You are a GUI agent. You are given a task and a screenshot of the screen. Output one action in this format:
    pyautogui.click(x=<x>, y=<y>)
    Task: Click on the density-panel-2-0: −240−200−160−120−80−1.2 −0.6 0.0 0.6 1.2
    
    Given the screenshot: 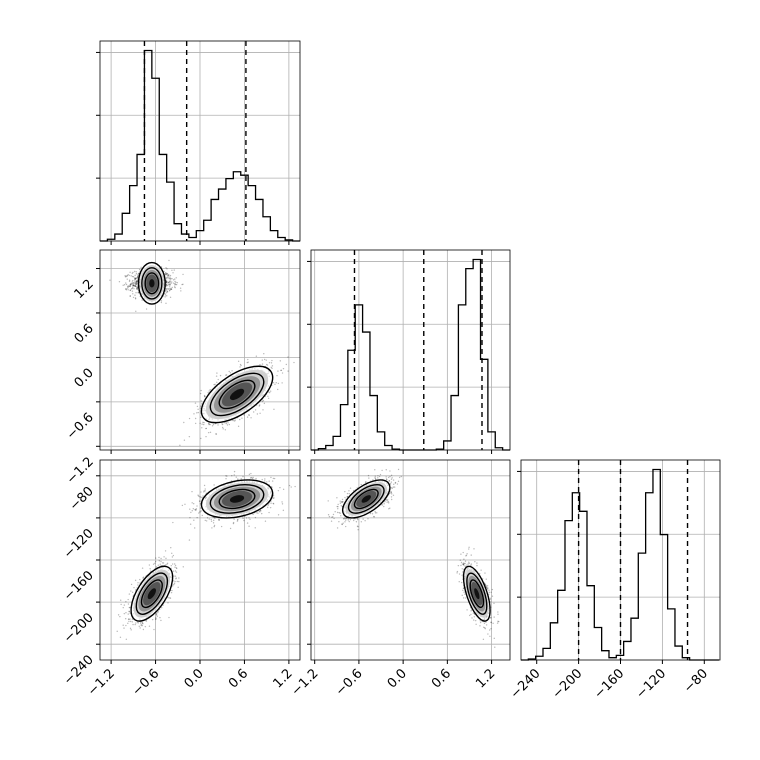 What is the action you would take?
    pyautogui.click(x=181, y=579)
    